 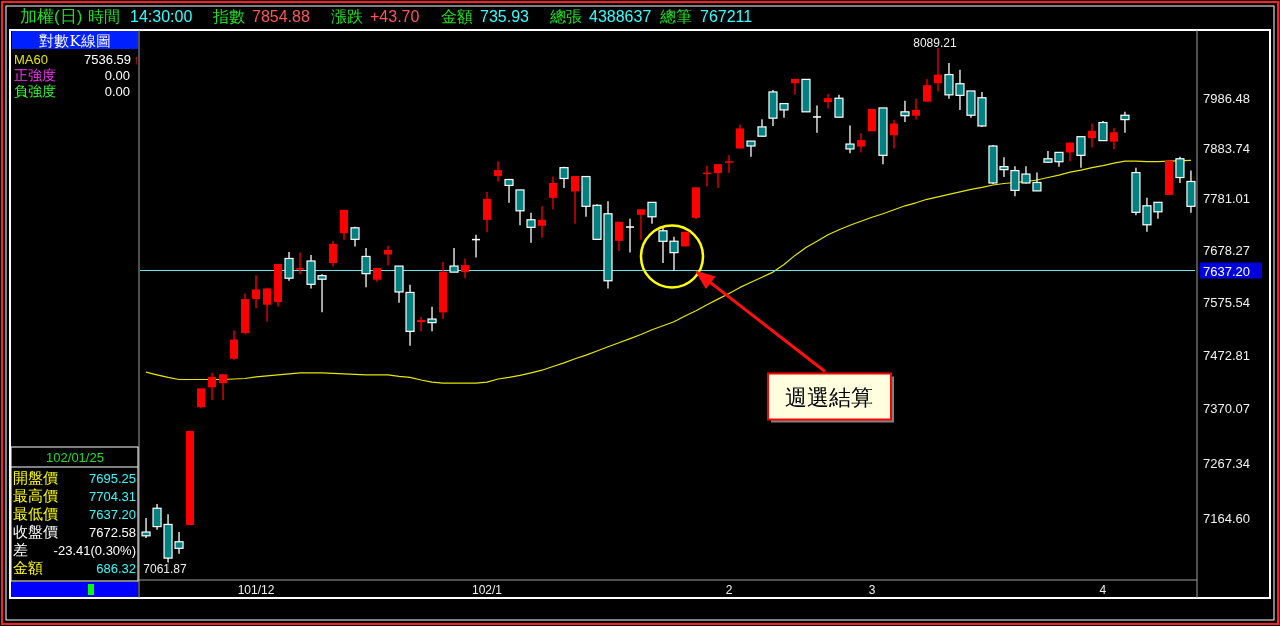 I want to click on text: 正強度, so click(x=35, y=75).